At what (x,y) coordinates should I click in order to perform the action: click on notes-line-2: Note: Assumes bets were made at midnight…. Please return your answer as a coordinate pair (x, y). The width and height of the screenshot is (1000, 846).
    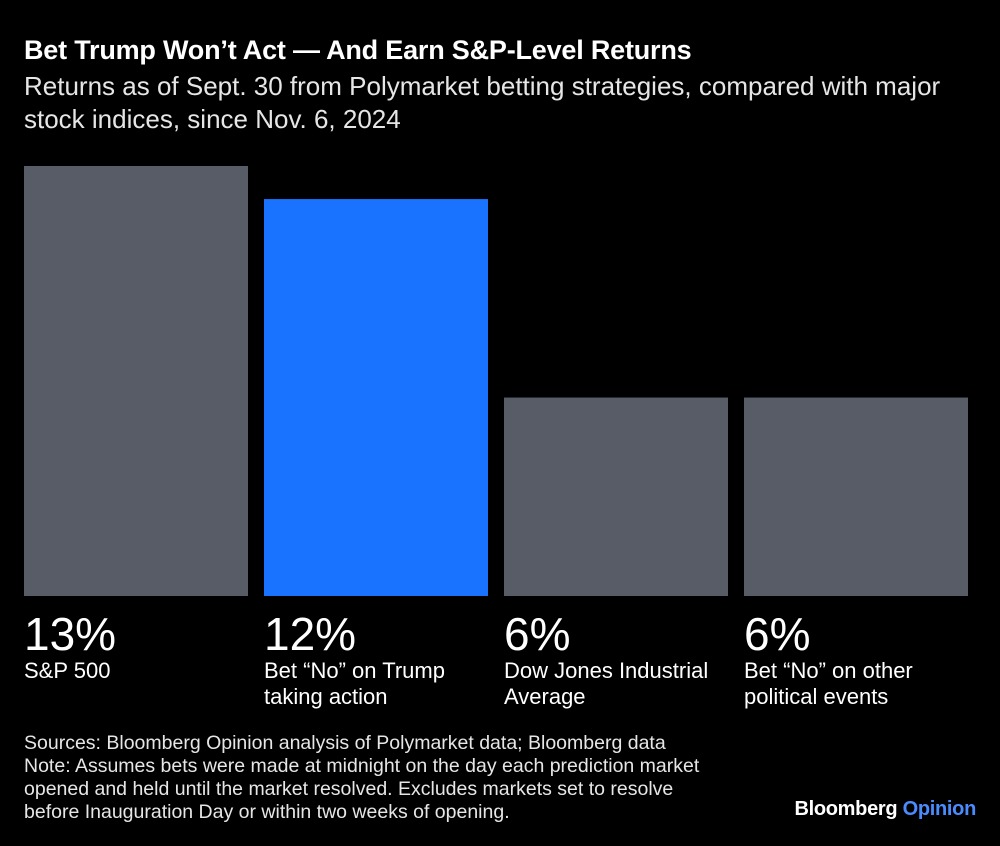
    Looking at the image, I should click on (362, 766).